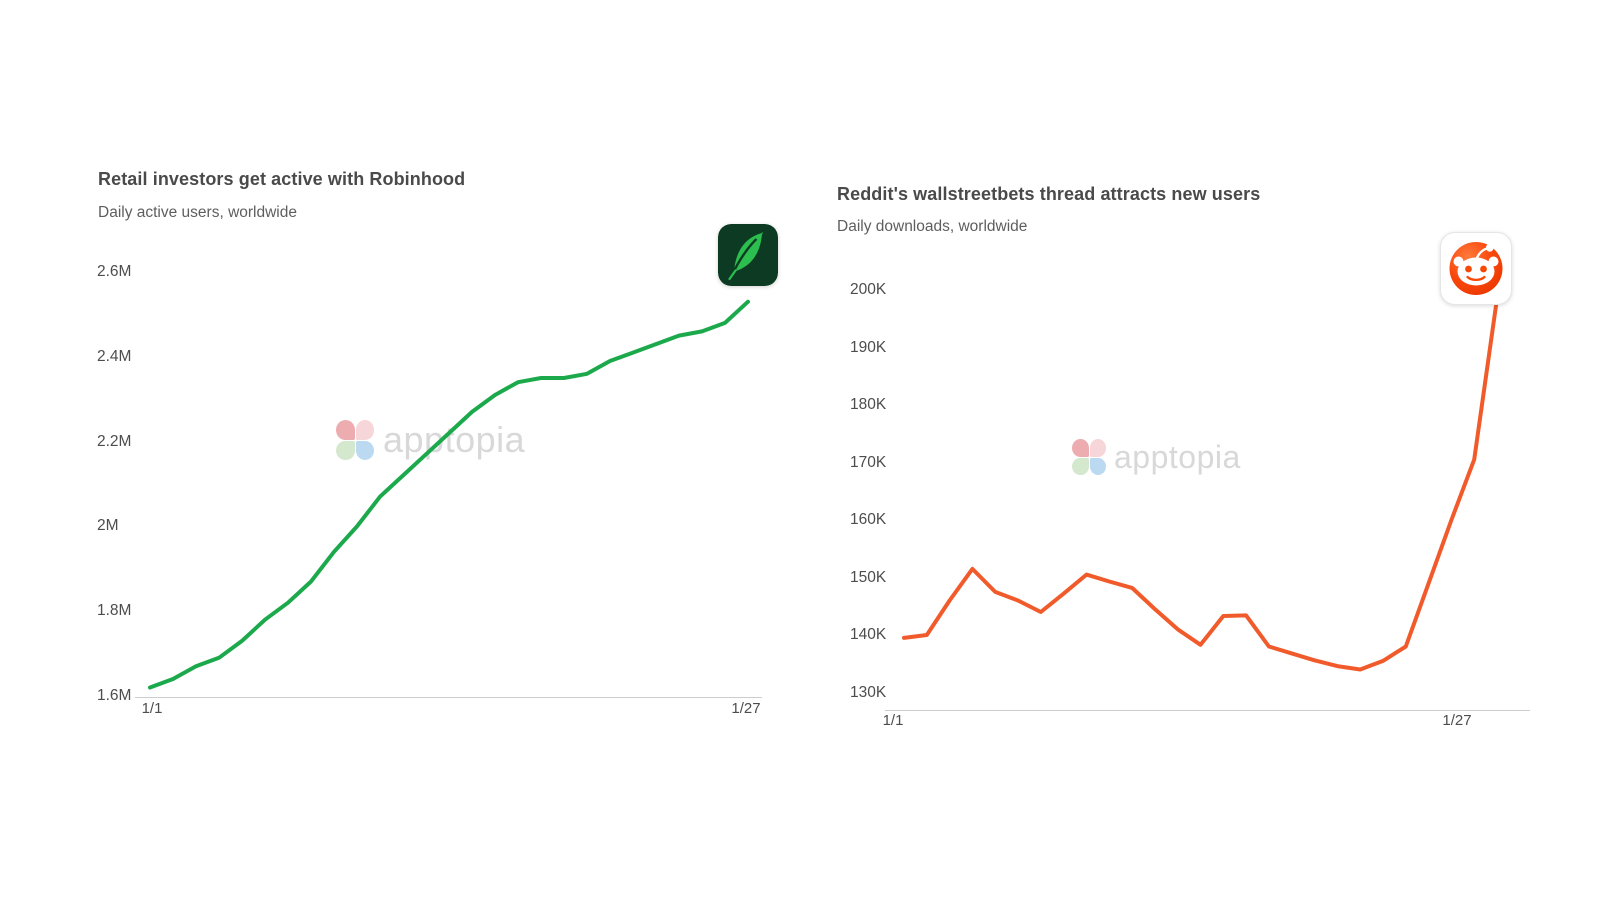  What do you see at coordinates (868, 577) in the screenshot?
I see `y-axis-tick-label: 150K` at bounding box center [868, 577].